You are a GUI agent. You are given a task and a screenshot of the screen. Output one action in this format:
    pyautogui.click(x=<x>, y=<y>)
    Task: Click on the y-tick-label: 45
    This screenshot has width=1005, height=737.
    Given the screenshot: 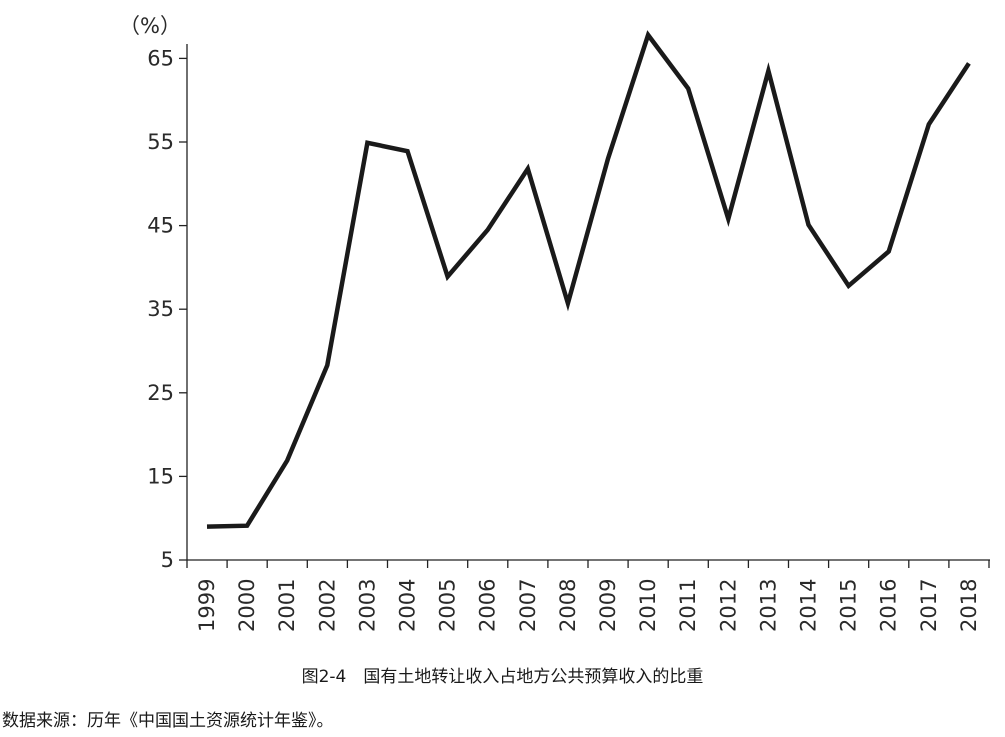 What is the action you would take?
    pyautogui.click(x=160, y=226)
    